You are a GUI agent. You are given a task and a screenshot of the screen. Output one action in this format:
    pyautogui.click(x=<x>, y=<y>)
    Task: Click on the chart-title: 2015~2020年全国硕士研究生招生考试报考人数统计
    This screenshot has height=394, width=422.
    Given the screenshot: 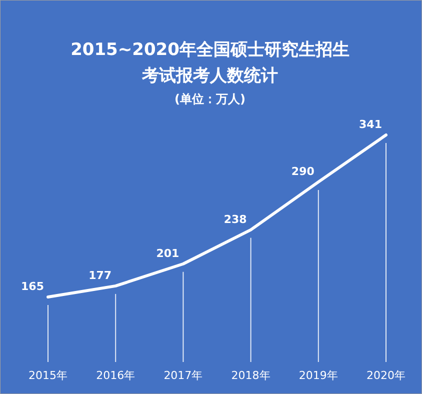 What is the action you would take?
    pyautogui.click(x=210, y=63)
    